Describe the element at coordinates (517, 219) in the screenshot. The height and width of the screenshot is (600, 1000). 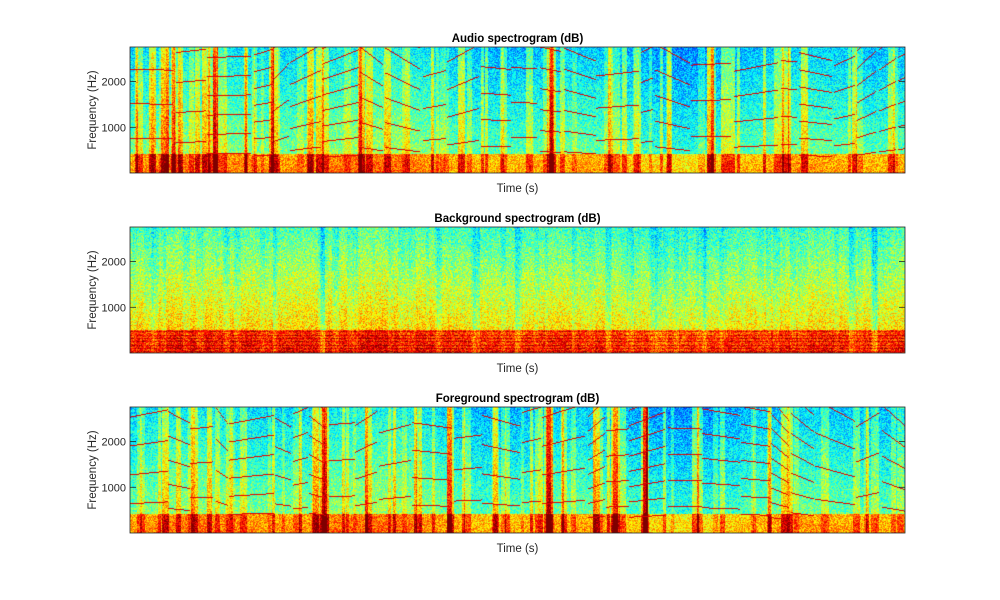
I see `background-chart-title: Background spectrogram (dB)` at that location.